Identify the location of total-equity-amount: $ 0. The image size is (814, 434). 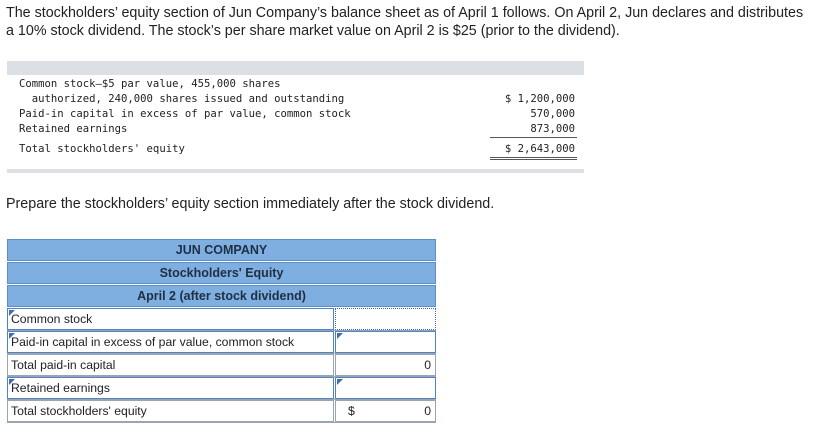
(385, 411).